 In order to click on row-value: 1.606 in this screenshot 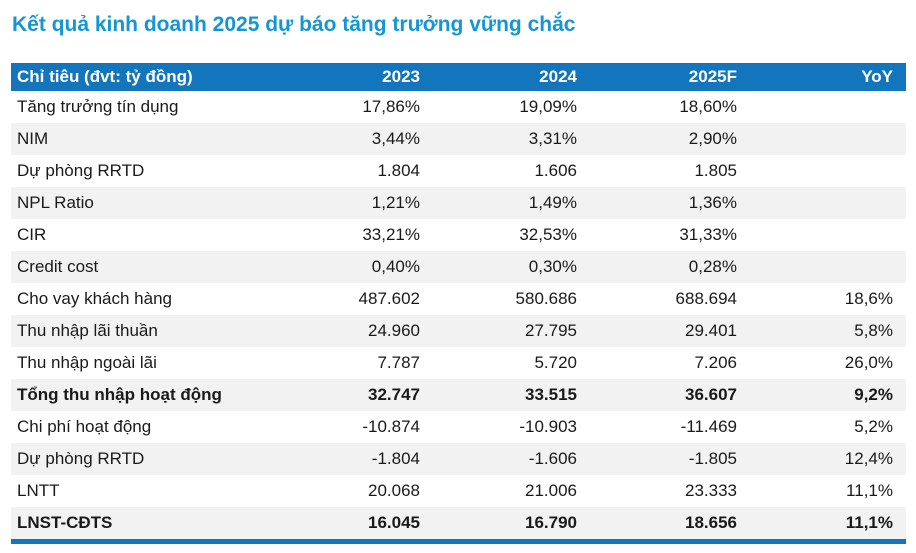, I will do `click(555, 170)`.